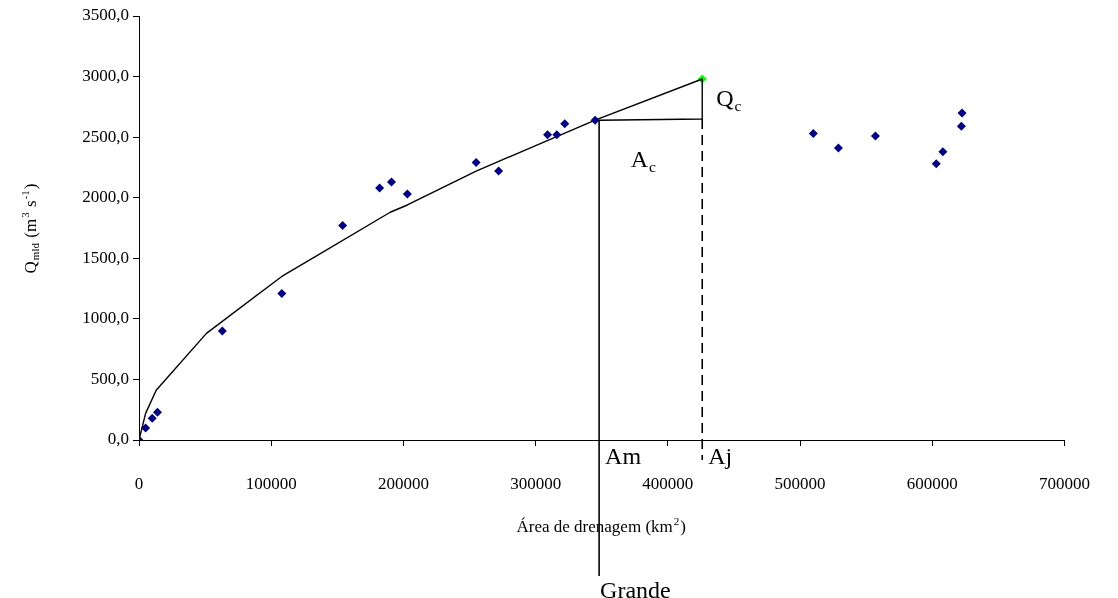  What do you see at coordinates (105, 136) in the screenshot?
I see `y-tick-label: 2500,0` at bounding box center [105, 136].